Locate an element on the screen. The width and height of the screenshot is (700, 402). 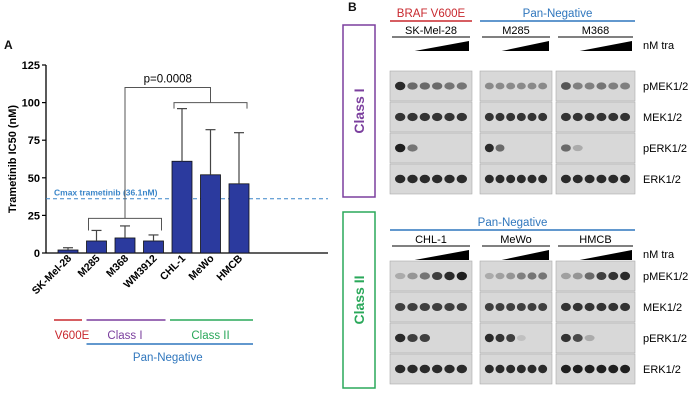
v600e-group-label: V600E is located at coordinates (72, 336).